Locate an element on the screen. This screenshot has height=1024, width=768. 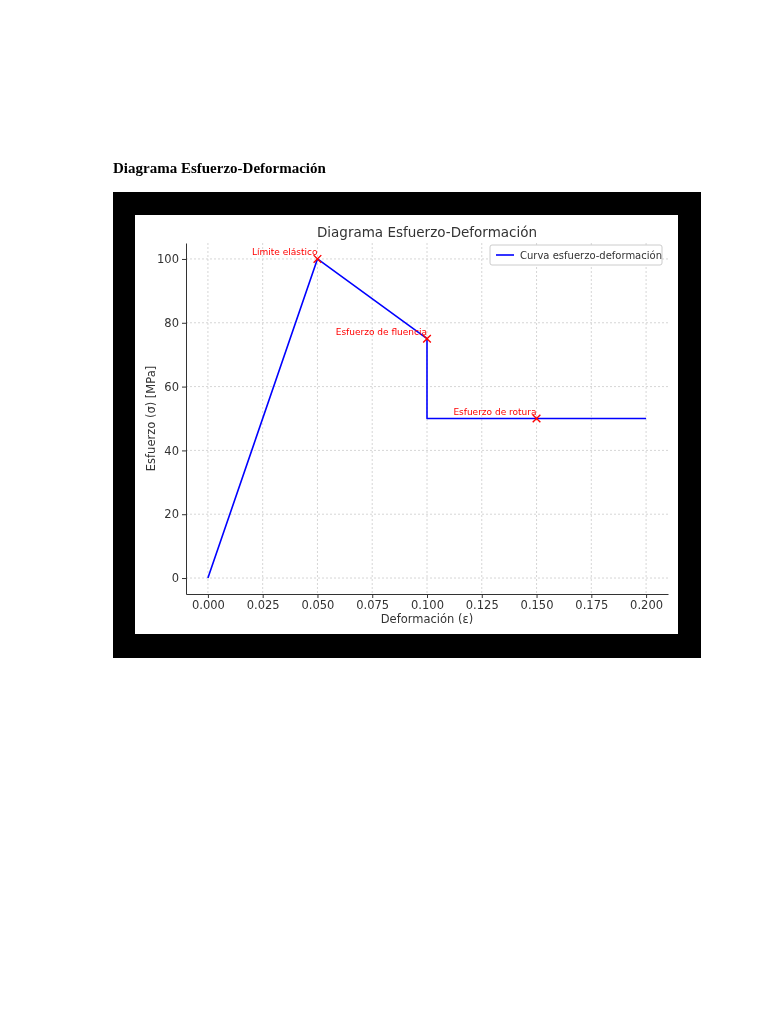
x-tick-label: 0.175 is located at coordinates (592, 605).